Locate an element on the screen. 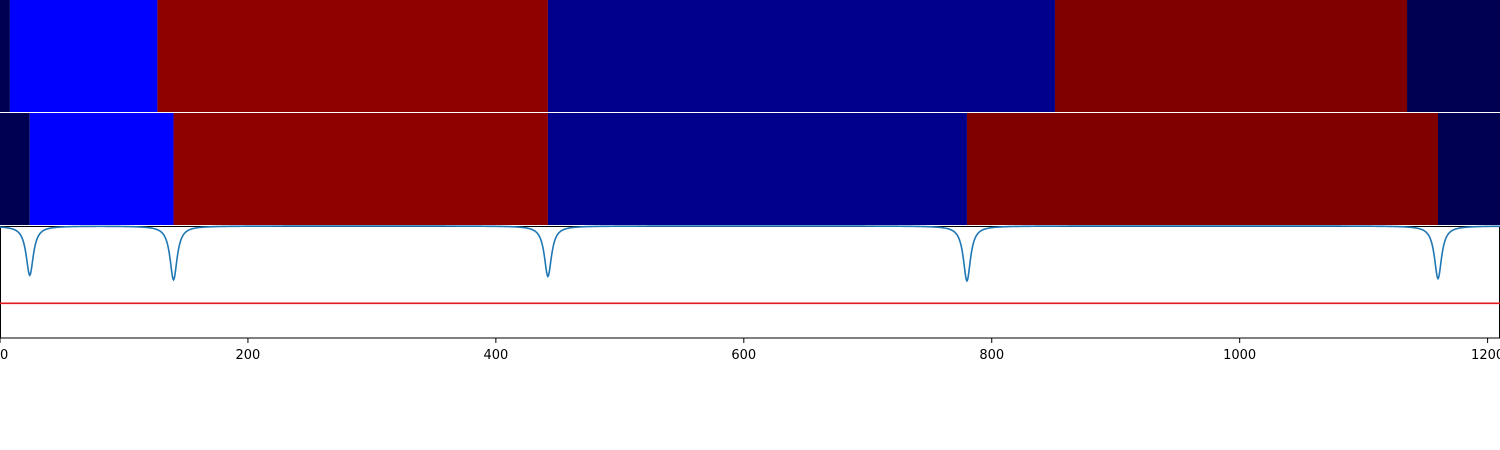  x-tick-label: 800 is located at coordinates (991, 355).